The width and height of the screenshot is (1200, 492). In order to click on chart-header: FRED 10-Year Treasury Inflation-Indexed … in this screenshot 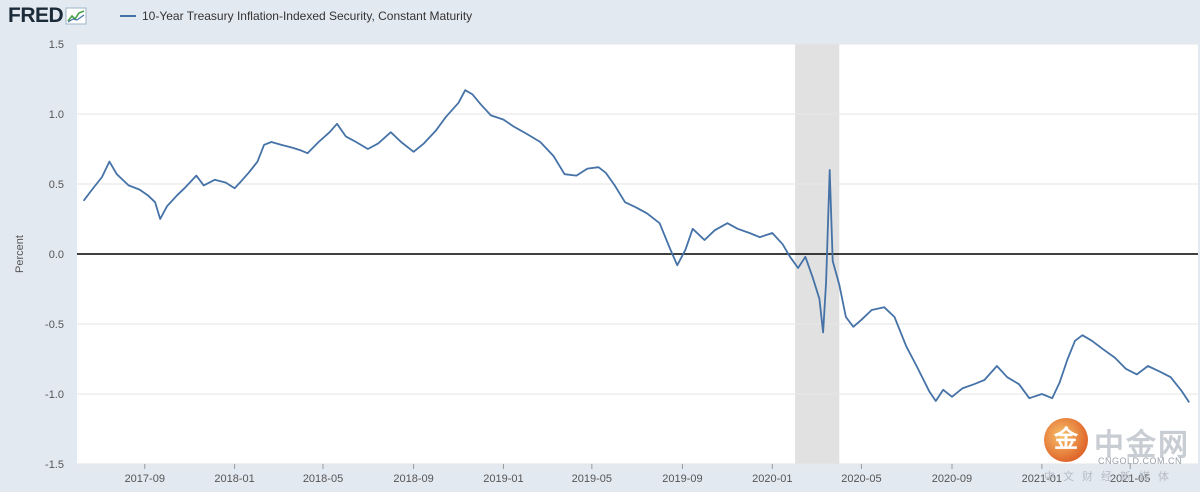, I will do `click(600, 17)`.